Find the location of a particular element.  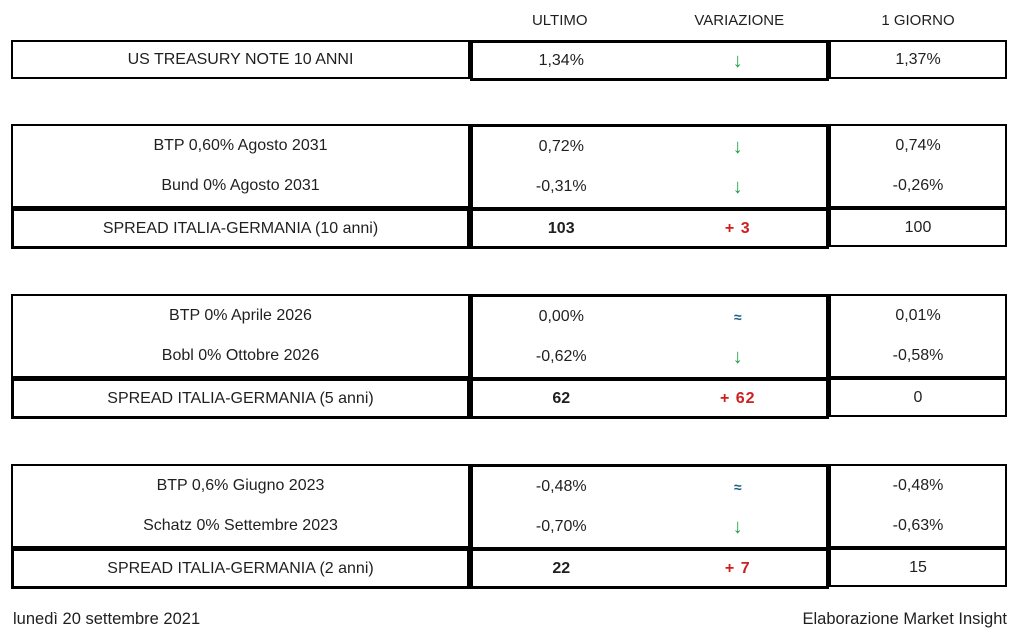

instrument-label: BTP 0,6% Giugno 2023 is located at coordinates (240, 485).